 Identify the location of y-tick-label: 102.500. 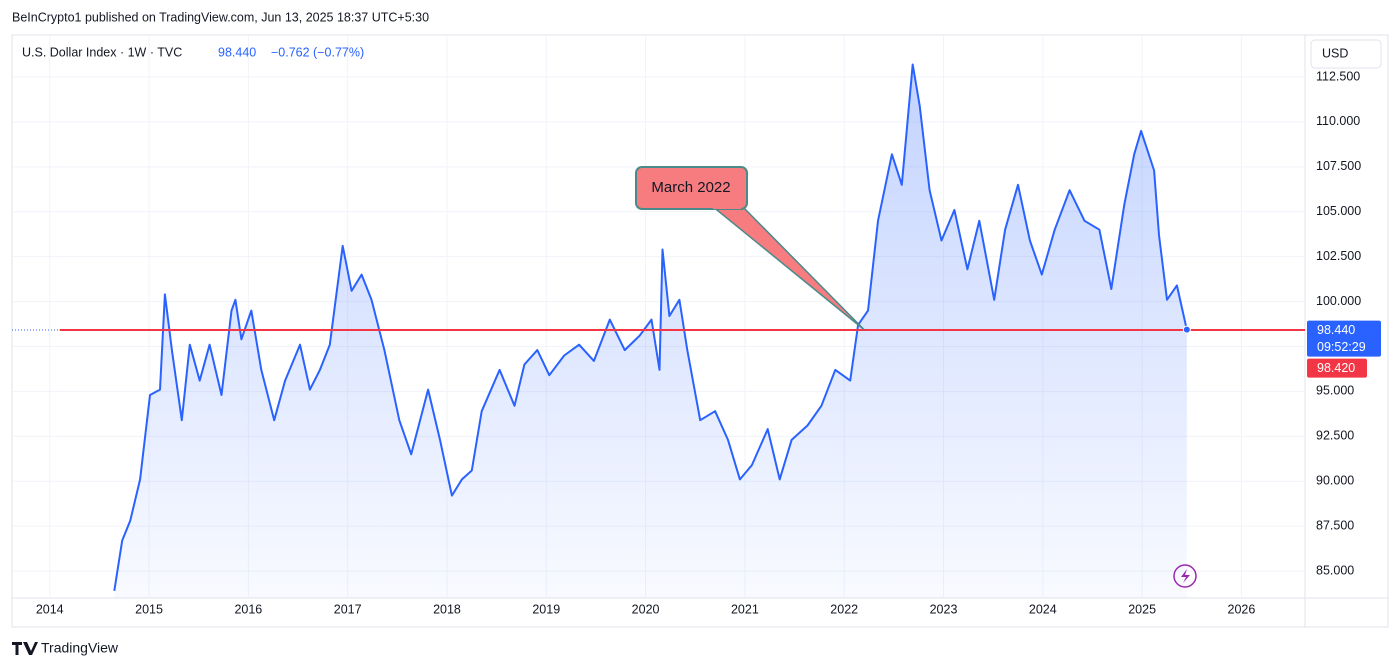
(1338, 256).